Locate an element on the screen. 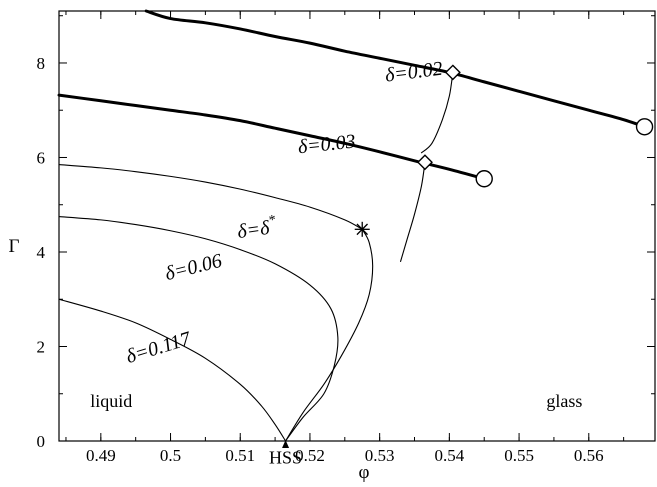 Image resolution: width=657 pixels, height=487 pixels. annotation-hss: HSS is located at coordinates (285, 458).